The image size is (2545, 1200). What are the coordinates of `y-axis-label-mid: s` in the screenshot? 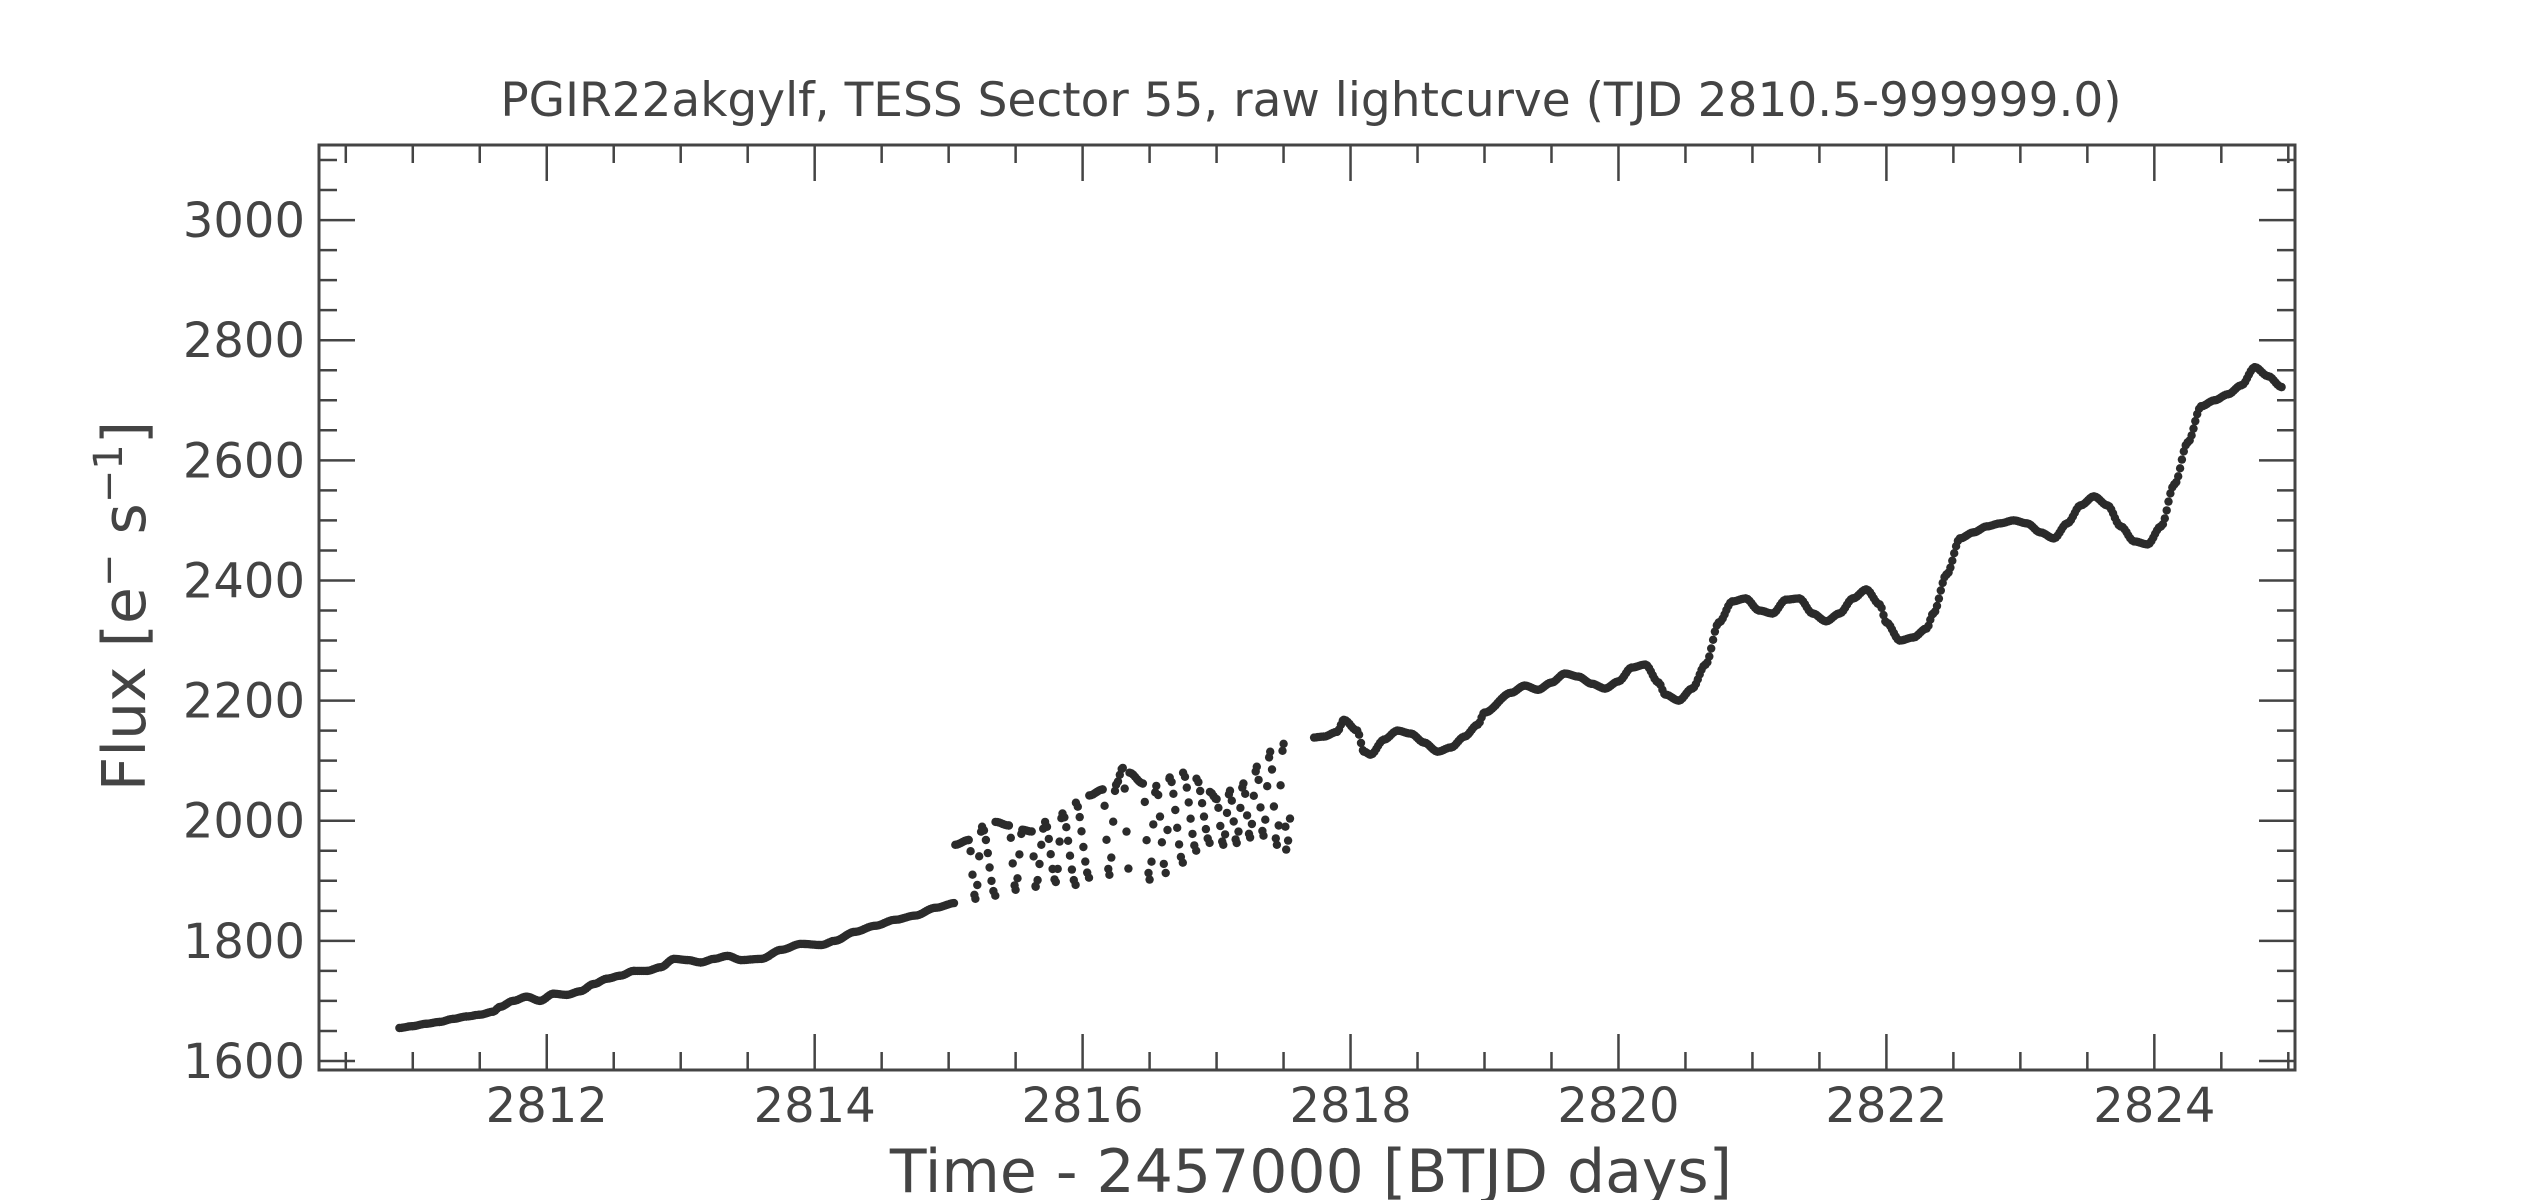 It's located at (125, 528).